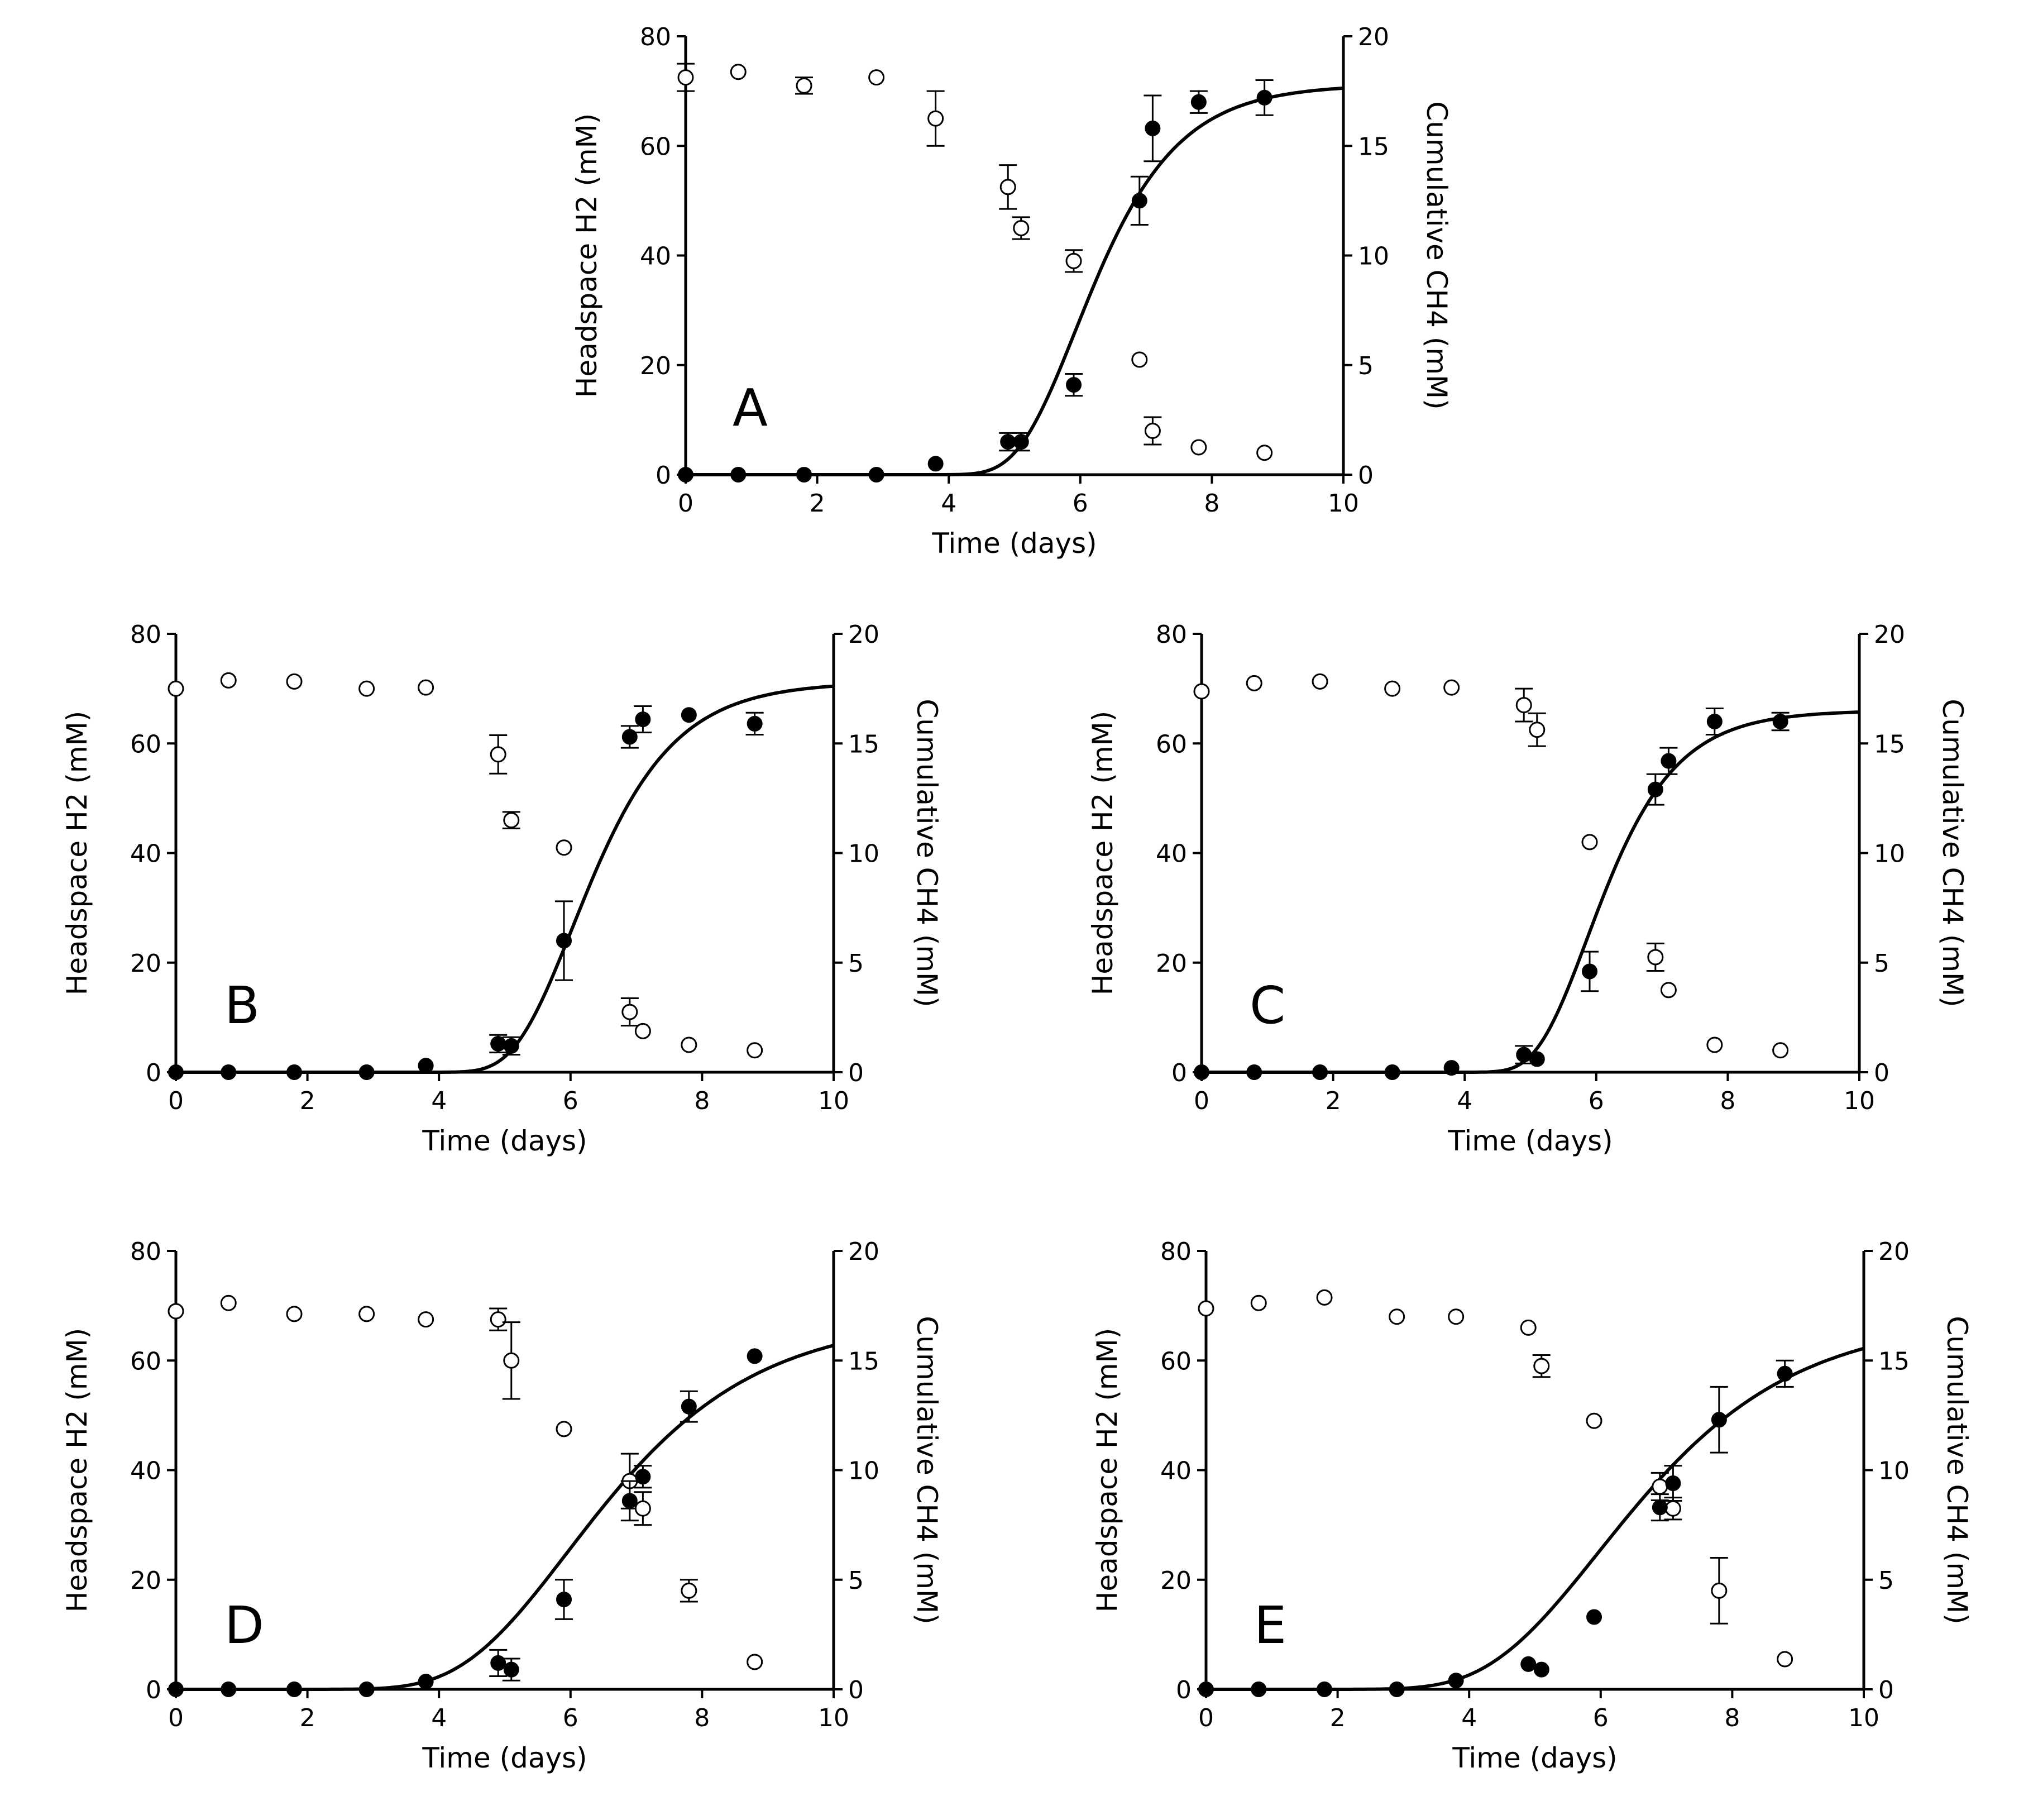  What do you see at coordinates (153, 1690) in the screenshot?
I see `y-left-tick-label: 0` at bounding box center [153, 1690].